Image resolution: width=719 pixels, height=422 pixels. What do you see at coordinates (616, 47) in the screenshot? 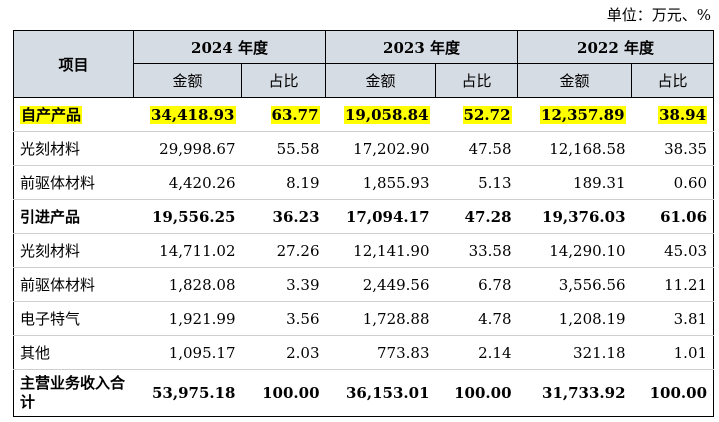
I see `header-year-2022: 2022 年度` at bounding box center [616, 47].